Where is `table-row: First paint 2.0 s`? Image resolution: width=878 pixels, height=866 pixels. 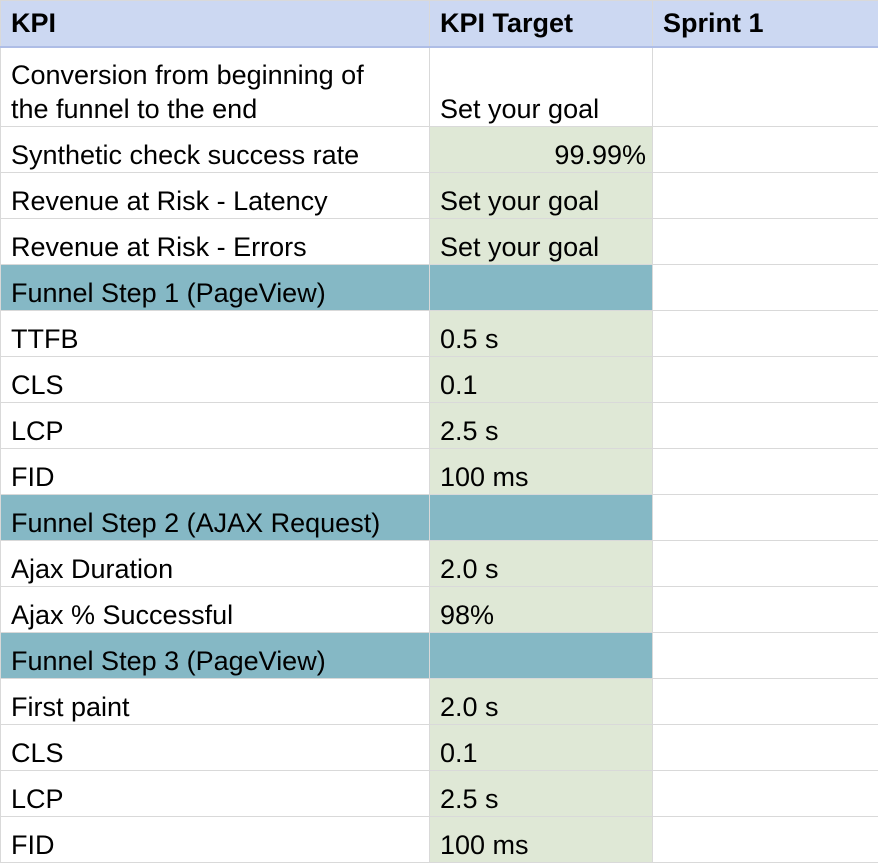
table-row: First paint 2.0 s is located at coordinates (439, 701).